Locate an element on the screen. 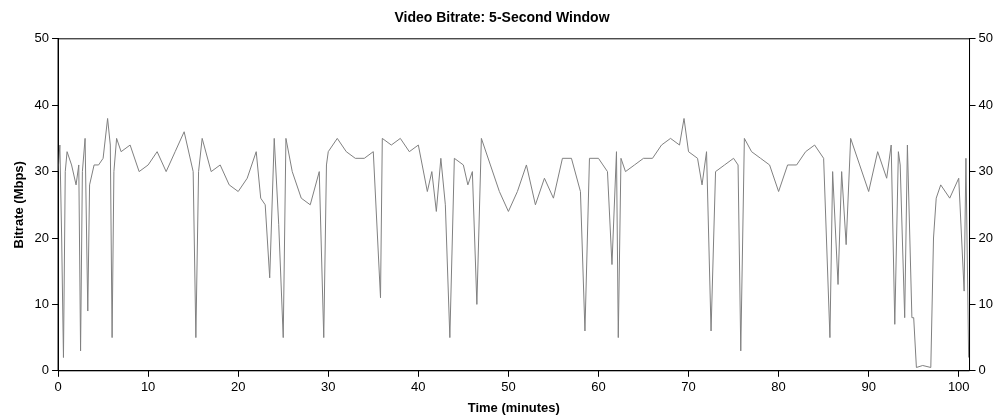  x-tick-label: 0 is located at coordinates (58, 387).